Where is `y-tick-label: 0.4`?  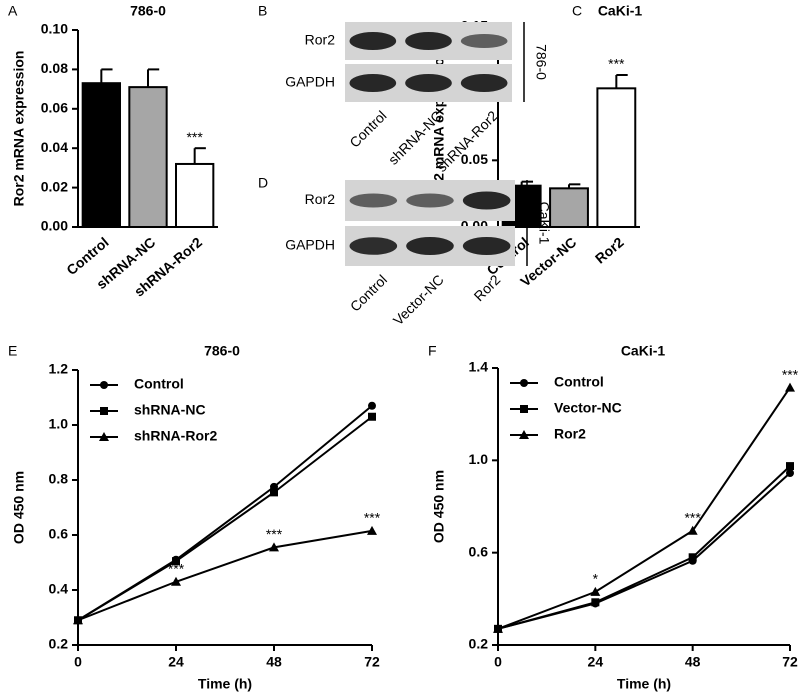 y-tick-label: 0.4 is located at coordinates (59, 589).